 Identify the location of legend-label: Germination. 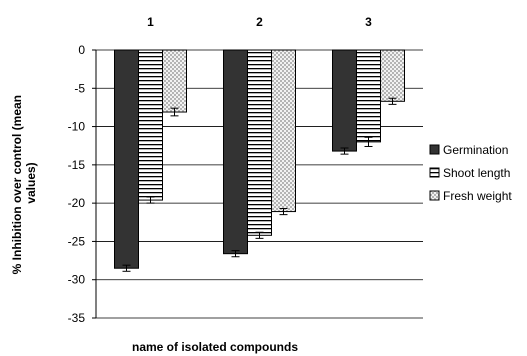
(475, 150).